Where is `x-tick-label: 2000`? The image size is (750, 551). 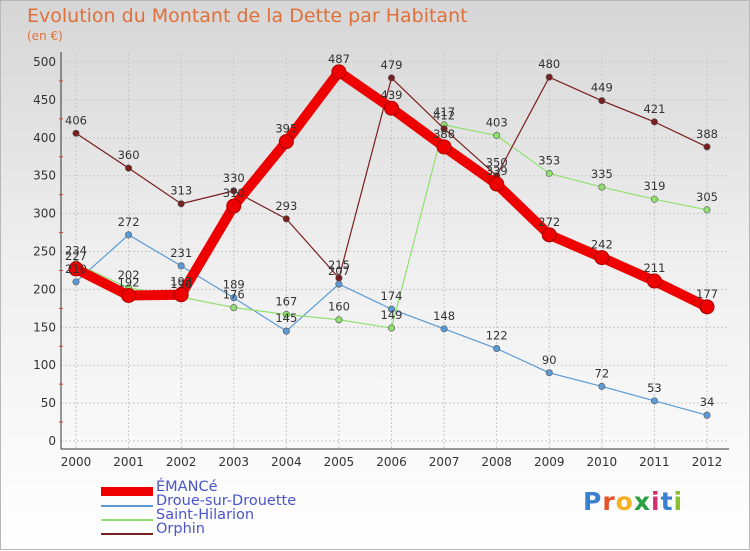 x-tick-label: 2000 is located at coordinates (76, 462).